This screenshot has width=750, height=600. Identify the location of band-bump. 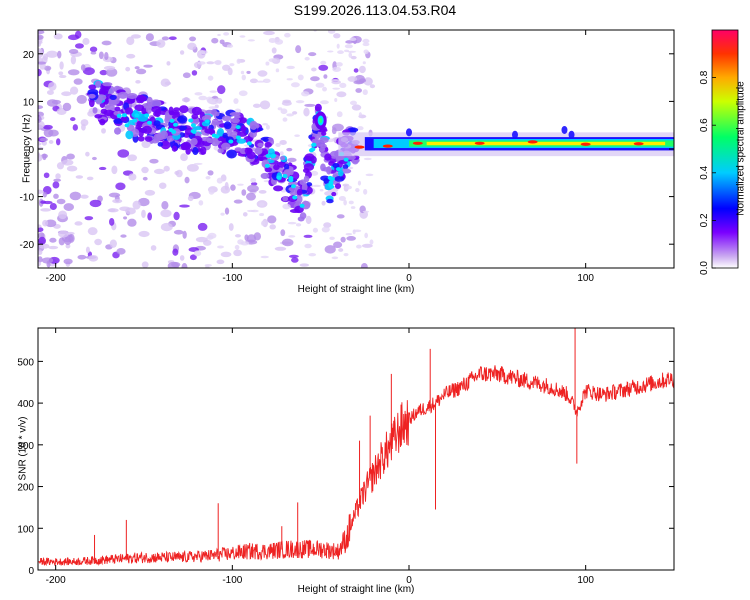
(515, 134).